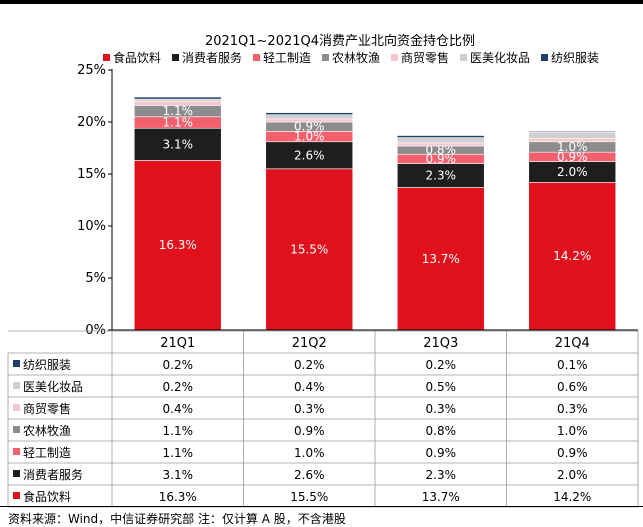 This screenshot has height=527, width=643. What do you see at coordinates (95, 330) in the screenshot?
I see `y-tick-label: 0%` at bounding box center [95, 330].